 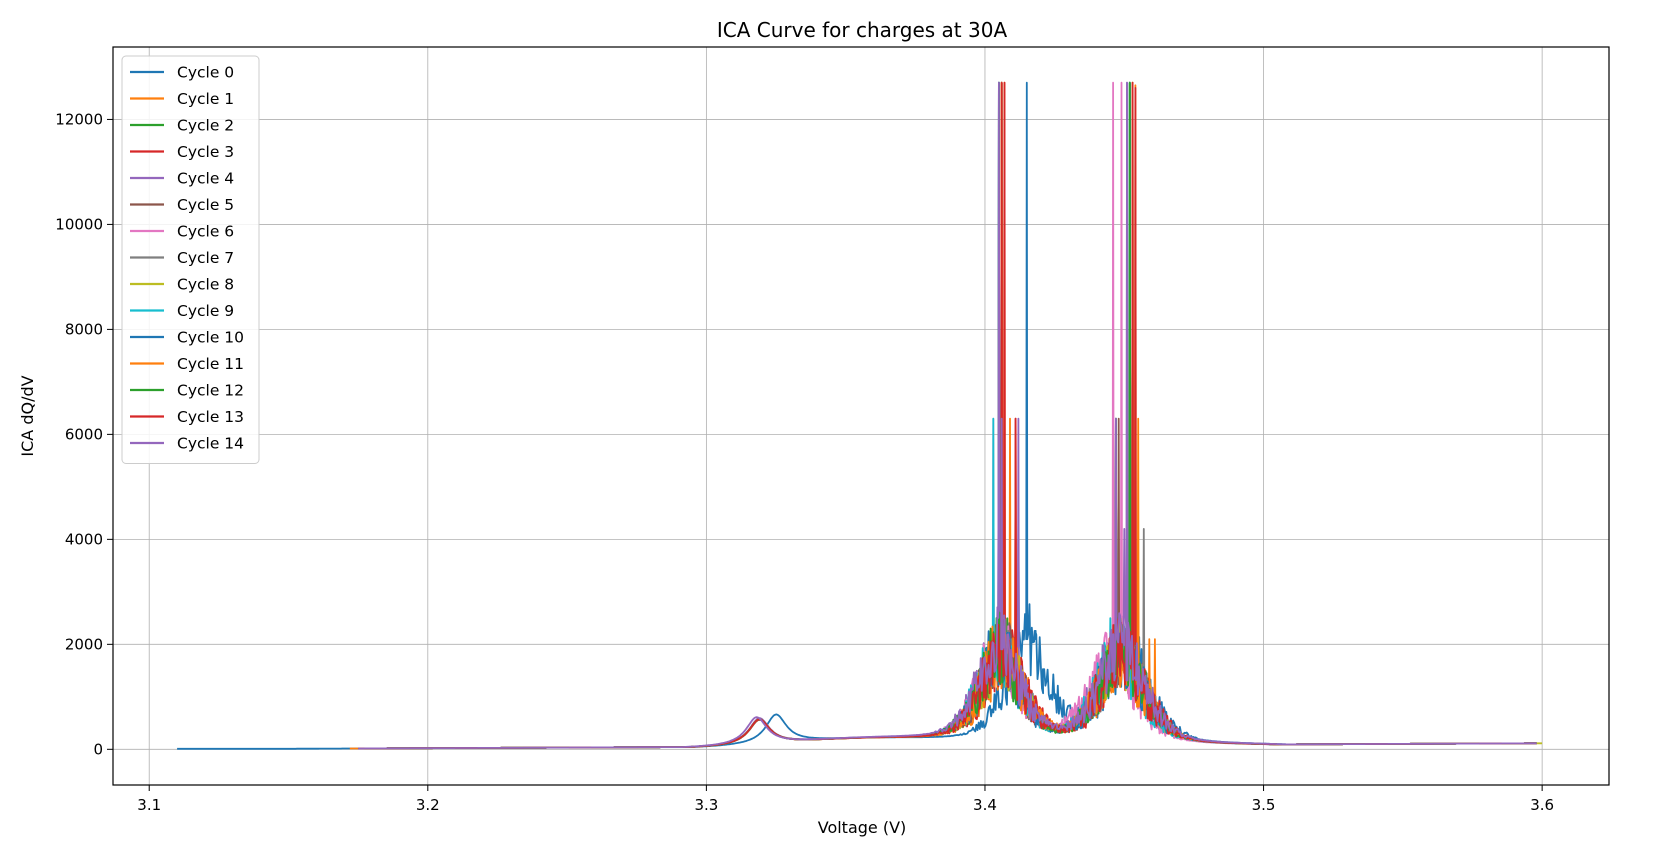 I want to click on y-axis-ticks: 0 2000 4000 6000 8000 10000 12000, so click(x=84, y=434).